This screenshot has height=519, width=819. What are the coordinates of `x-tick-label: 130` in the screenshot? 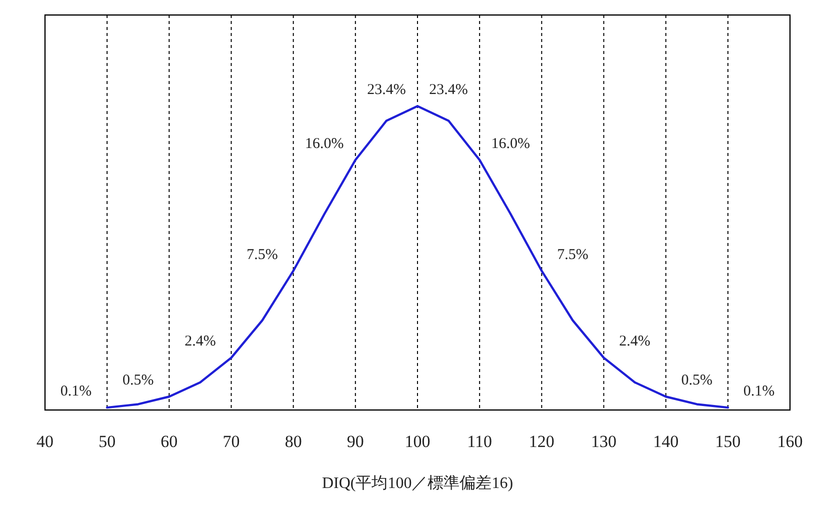 It's located at (603, 441).